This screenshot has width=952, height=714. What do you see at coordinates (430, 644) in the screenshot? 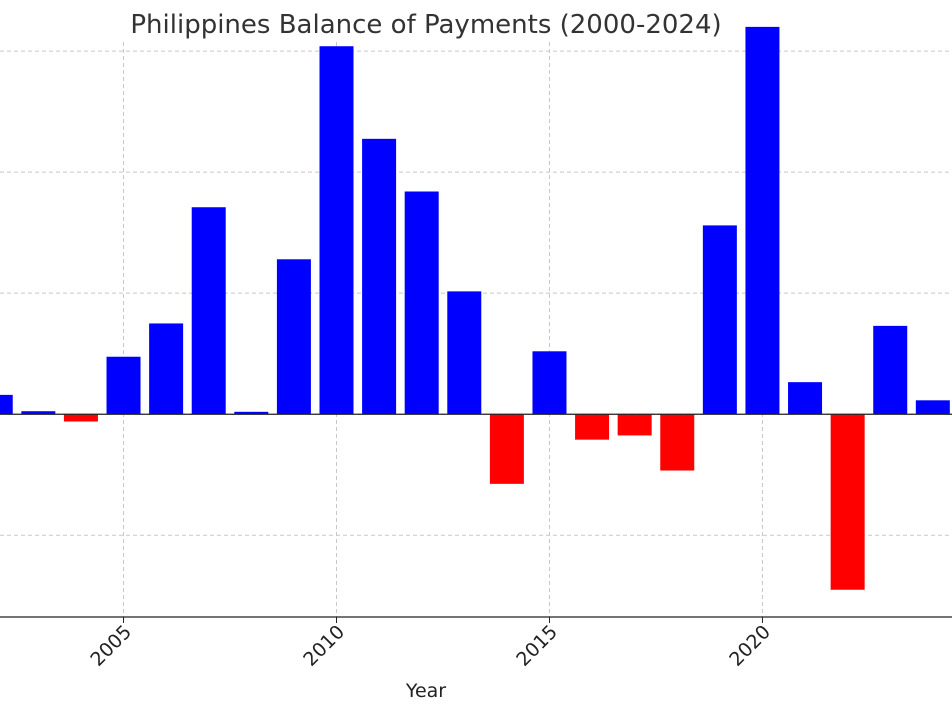
I see `x-ticks: 2005 2010 2015 2020` at bounding box center [430, 644].